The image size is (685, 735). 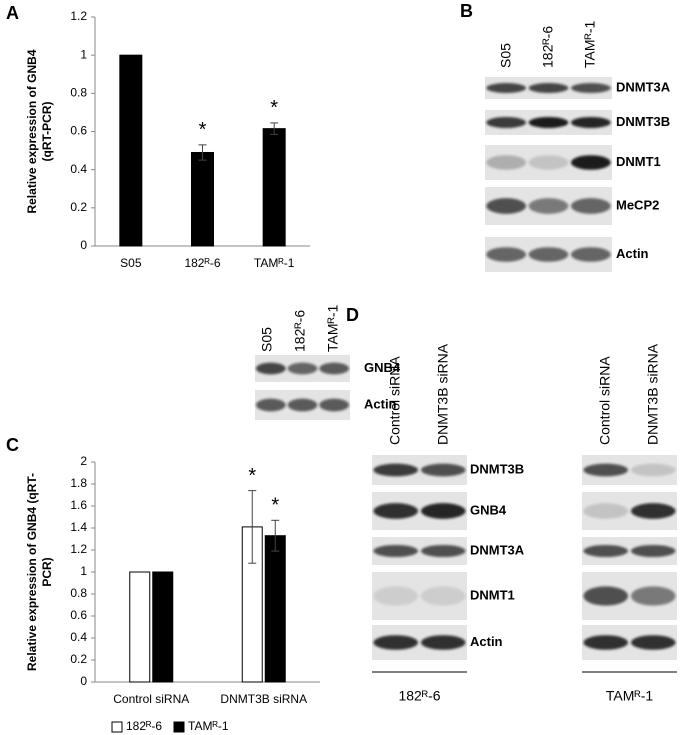 What do you see at coordinates (352, 315) in the screenshot?
I see `panel-label: D` at bounding box center [352, 315].